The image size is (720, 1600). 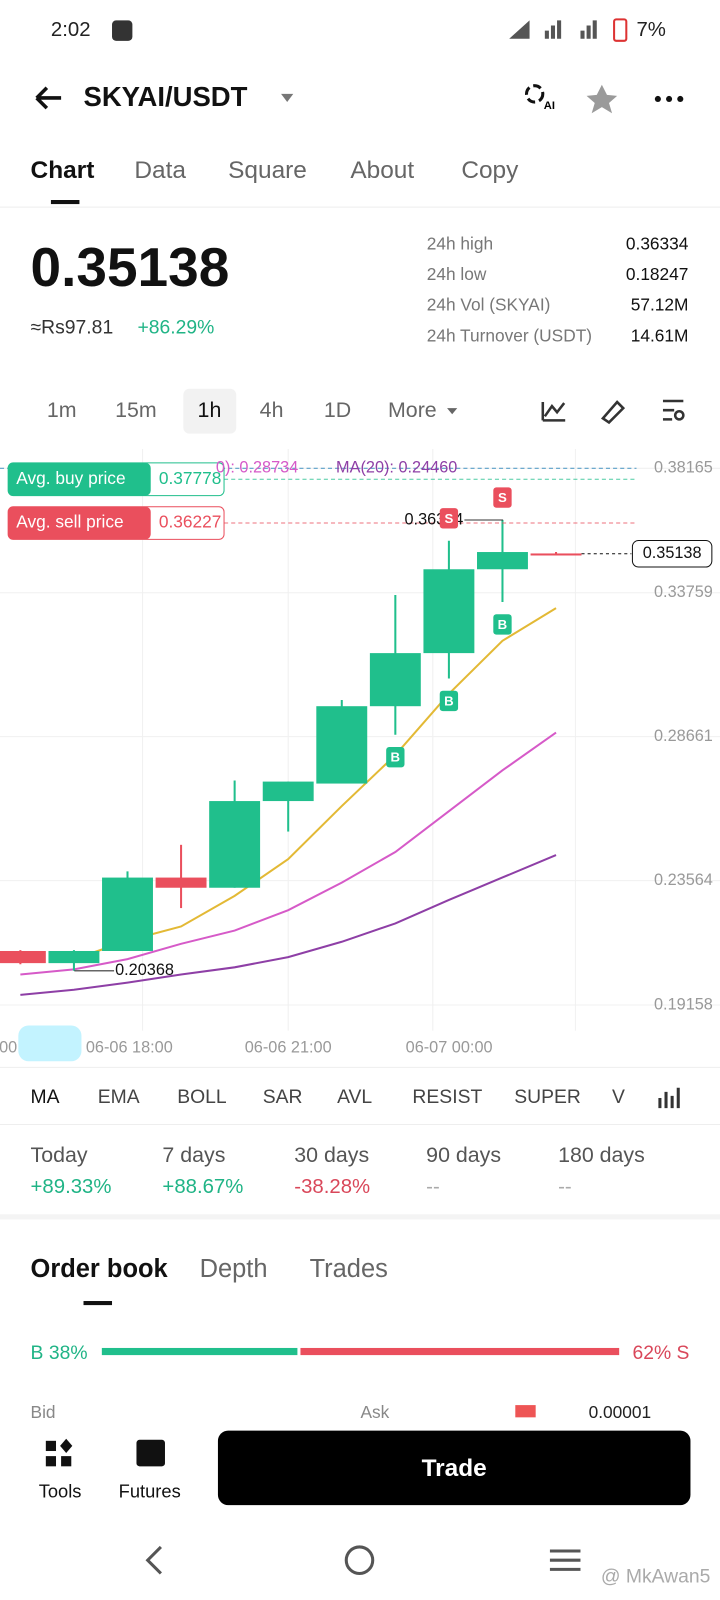 What do you see at coordinates (190, 478) in the screenshot?
I see `avg-price-value: 0.37778` at bounding box center [190, 478].